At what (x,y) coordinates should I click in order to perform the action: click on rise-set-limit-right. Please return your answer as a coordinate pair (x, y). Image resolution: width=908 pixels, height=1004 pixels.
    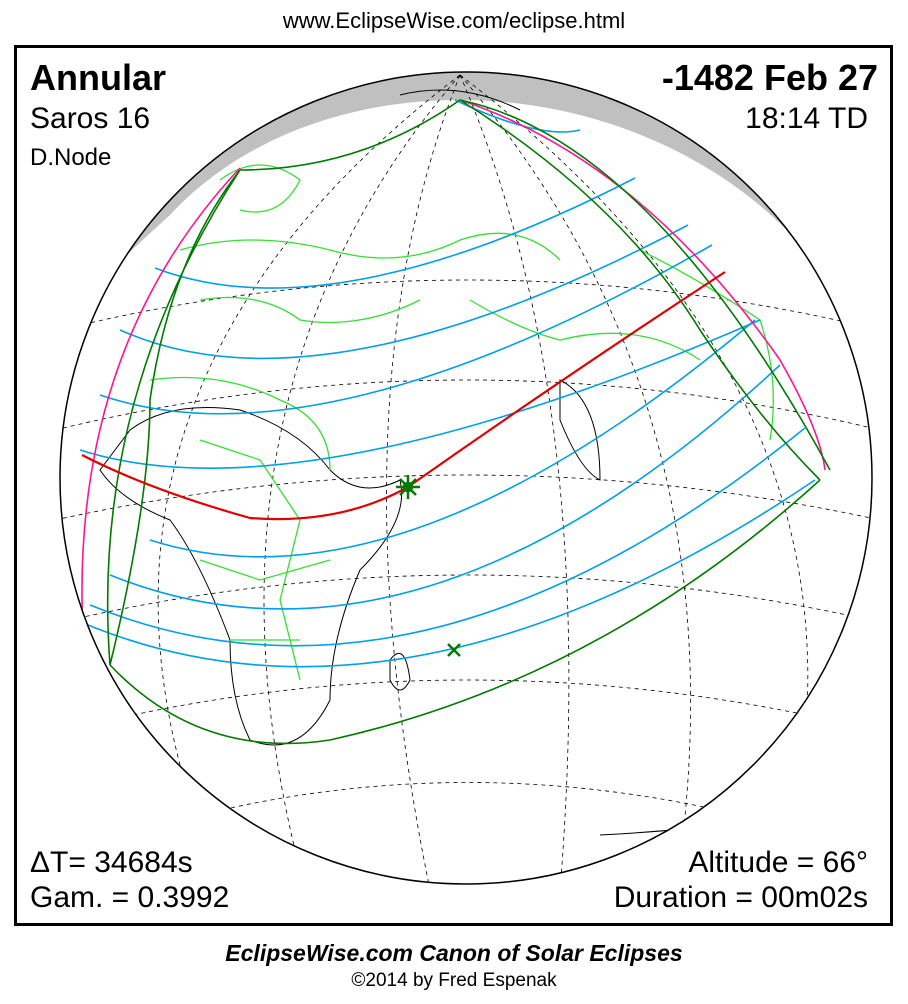
    Looking at the image, I should click on (642, 285).